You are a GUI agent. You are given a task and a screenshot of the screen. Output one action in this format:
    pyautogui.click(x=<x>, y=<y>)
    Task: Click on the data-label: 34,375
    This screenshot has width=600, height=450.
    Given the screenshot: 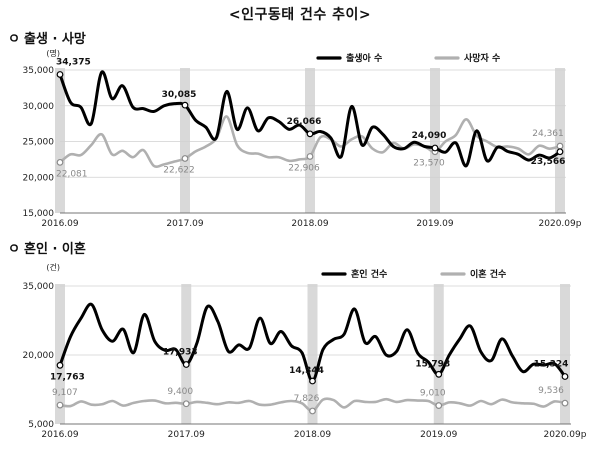 What is the action you would take?
    pyautogui.click(x=73, y=62)
    